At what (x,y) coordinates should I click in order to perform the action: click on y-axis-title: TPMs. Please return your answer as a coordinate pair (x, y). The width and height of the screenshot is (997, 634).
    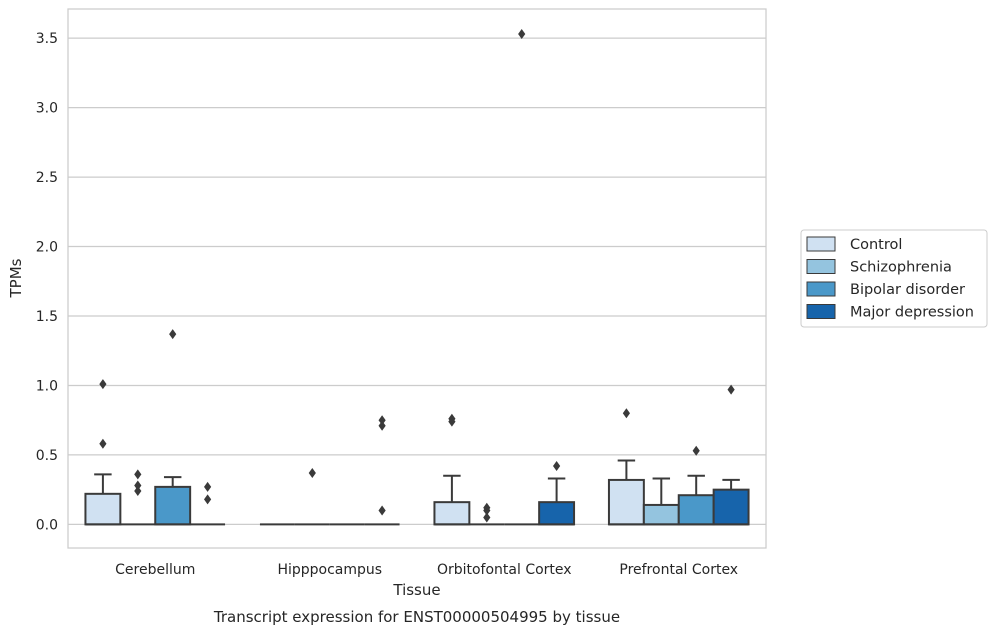
    Looking at the image, I should click on (16, 278).